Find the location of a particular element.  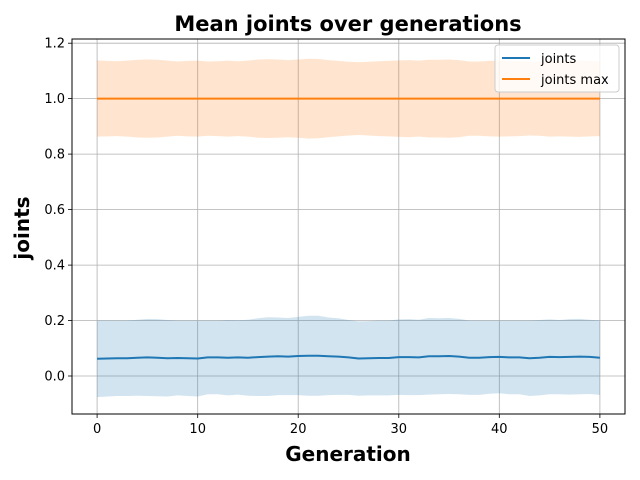

y-tick-label: 0.2 is located at coordinates (54, 321).